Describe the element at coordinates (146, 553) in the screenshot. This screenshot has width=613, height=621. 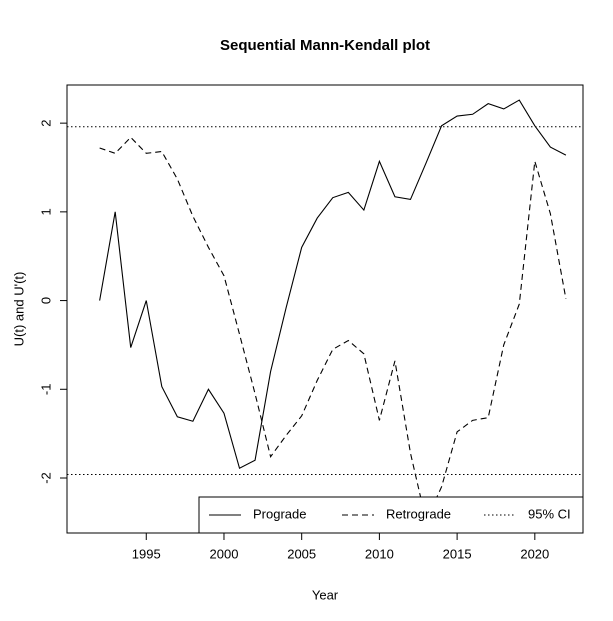
I see `x-tick-label: 1995` at that location.